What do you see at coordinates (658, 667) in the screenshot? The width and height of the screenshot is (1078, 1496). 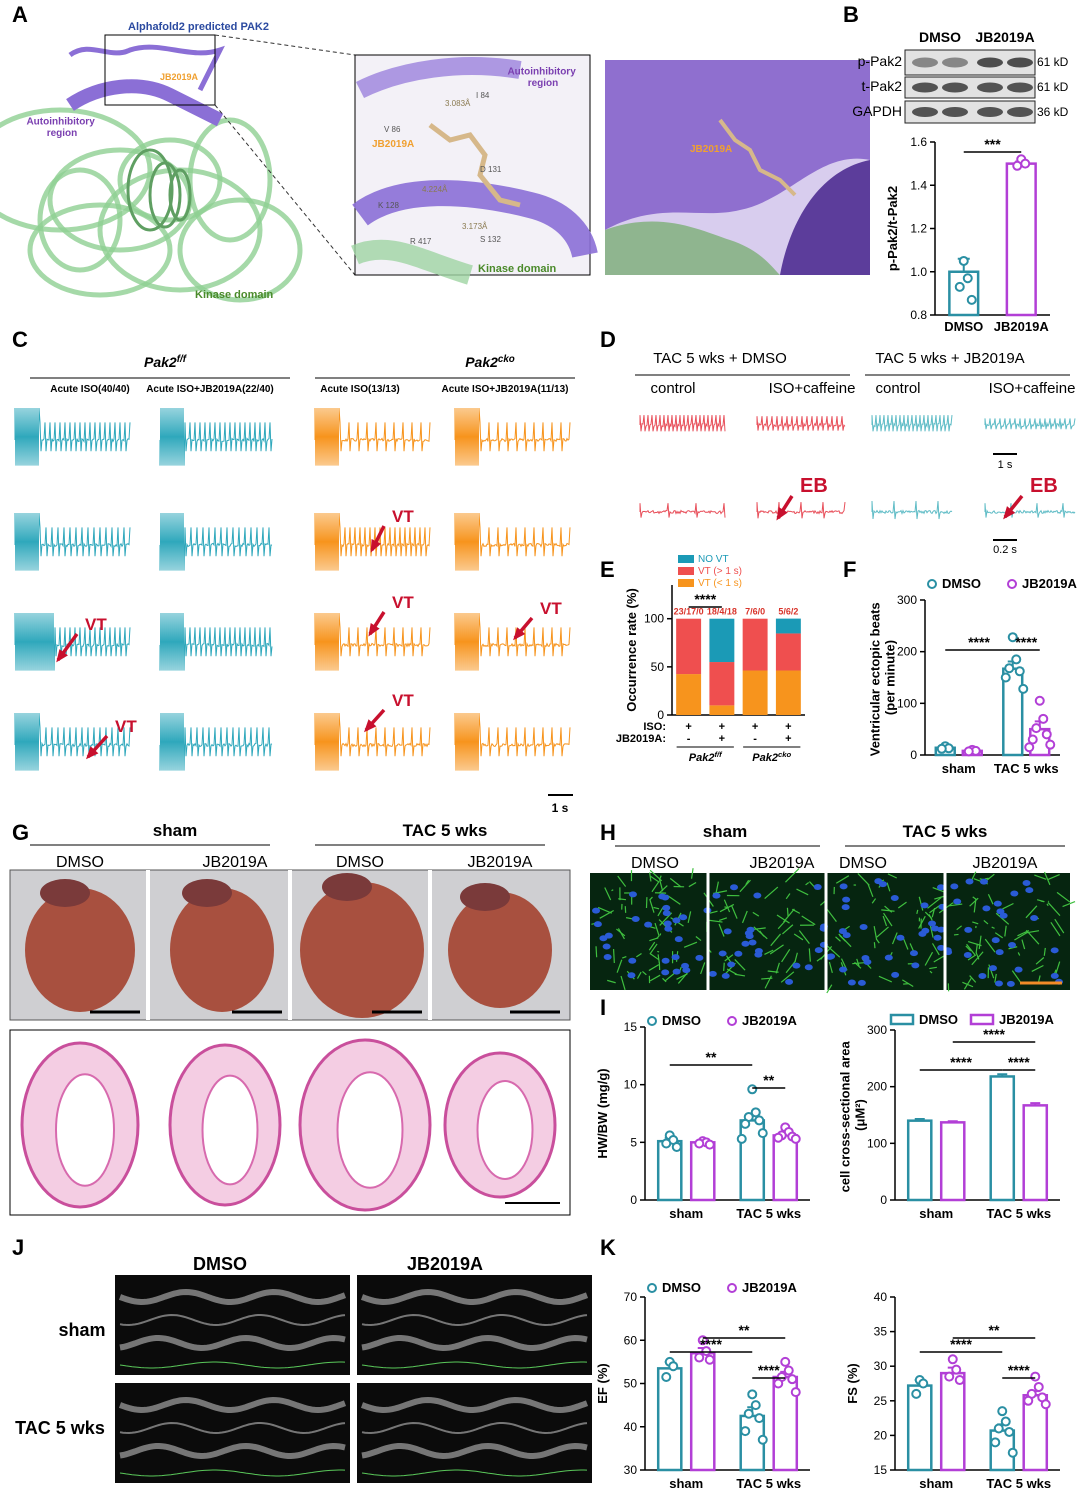 I see `y-tick-label: 50` at bounding box center [658, 667].